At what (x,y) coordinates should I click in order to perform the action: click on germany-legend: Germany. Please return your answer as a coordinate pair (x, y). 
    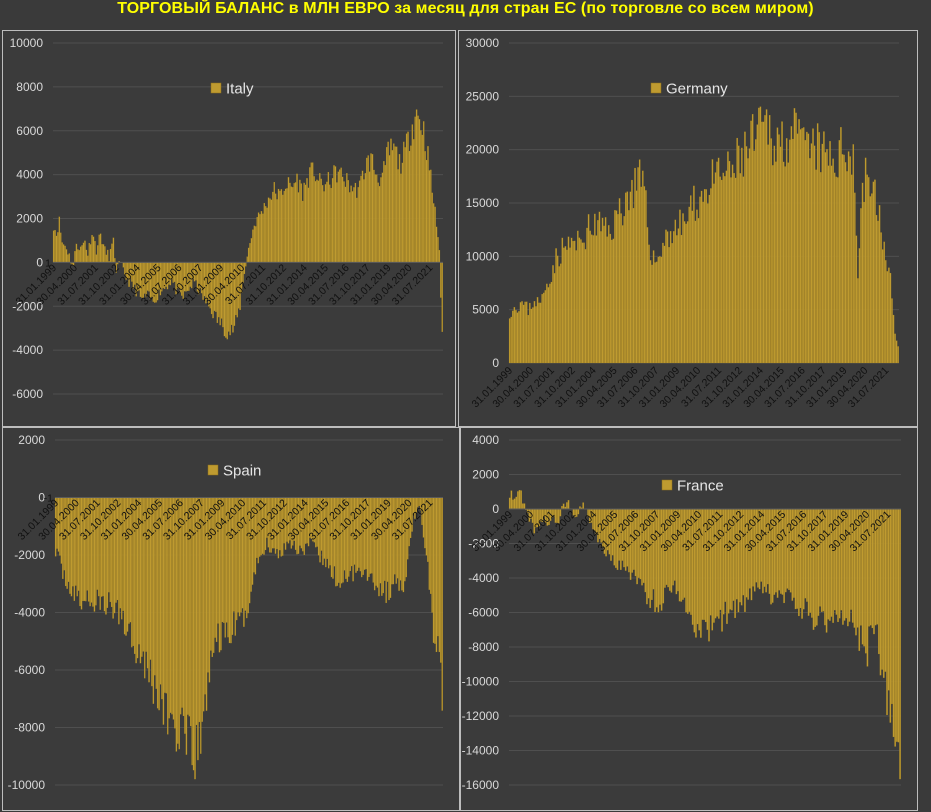
    Looking at the image, I should click on (689, 89).